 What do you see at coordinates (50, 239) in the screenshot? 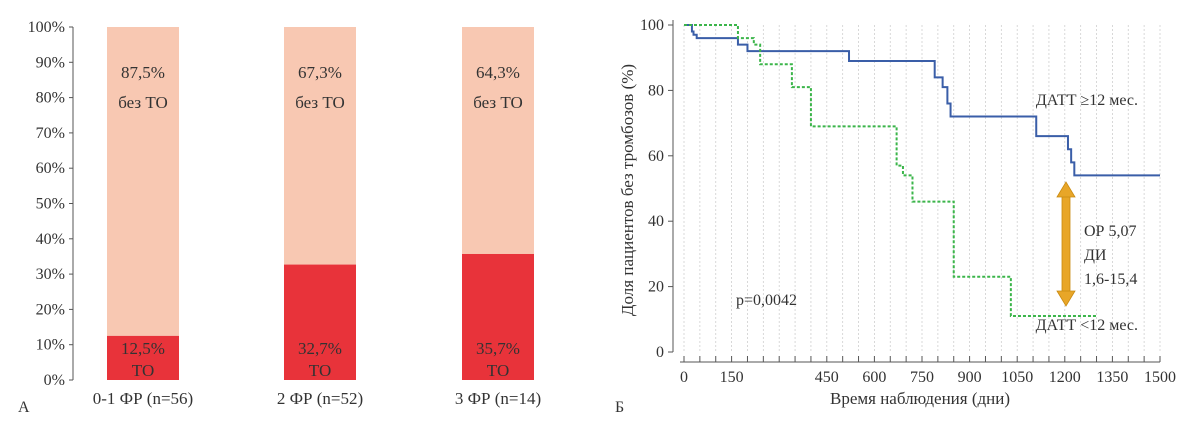
I see `panel-a-y-tick-label: 40%` at bounding box center [50, 239].